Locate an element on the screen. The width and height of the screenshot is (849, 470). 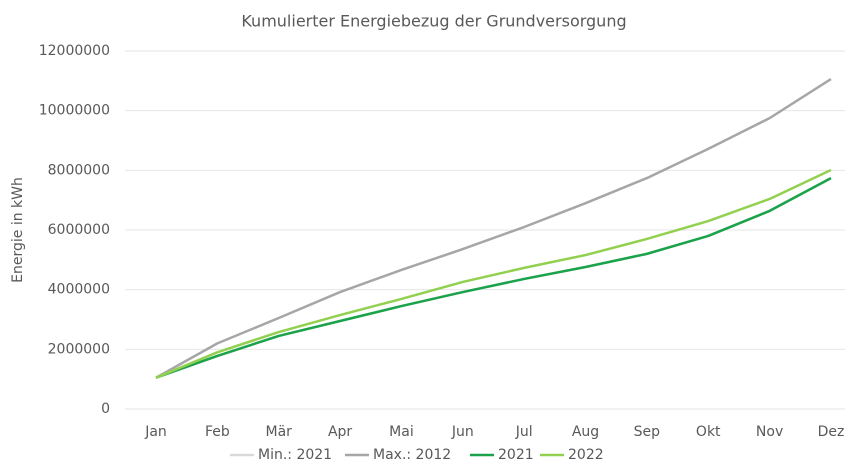
x-tick-label: Jan is located at coordinates (155, 432).